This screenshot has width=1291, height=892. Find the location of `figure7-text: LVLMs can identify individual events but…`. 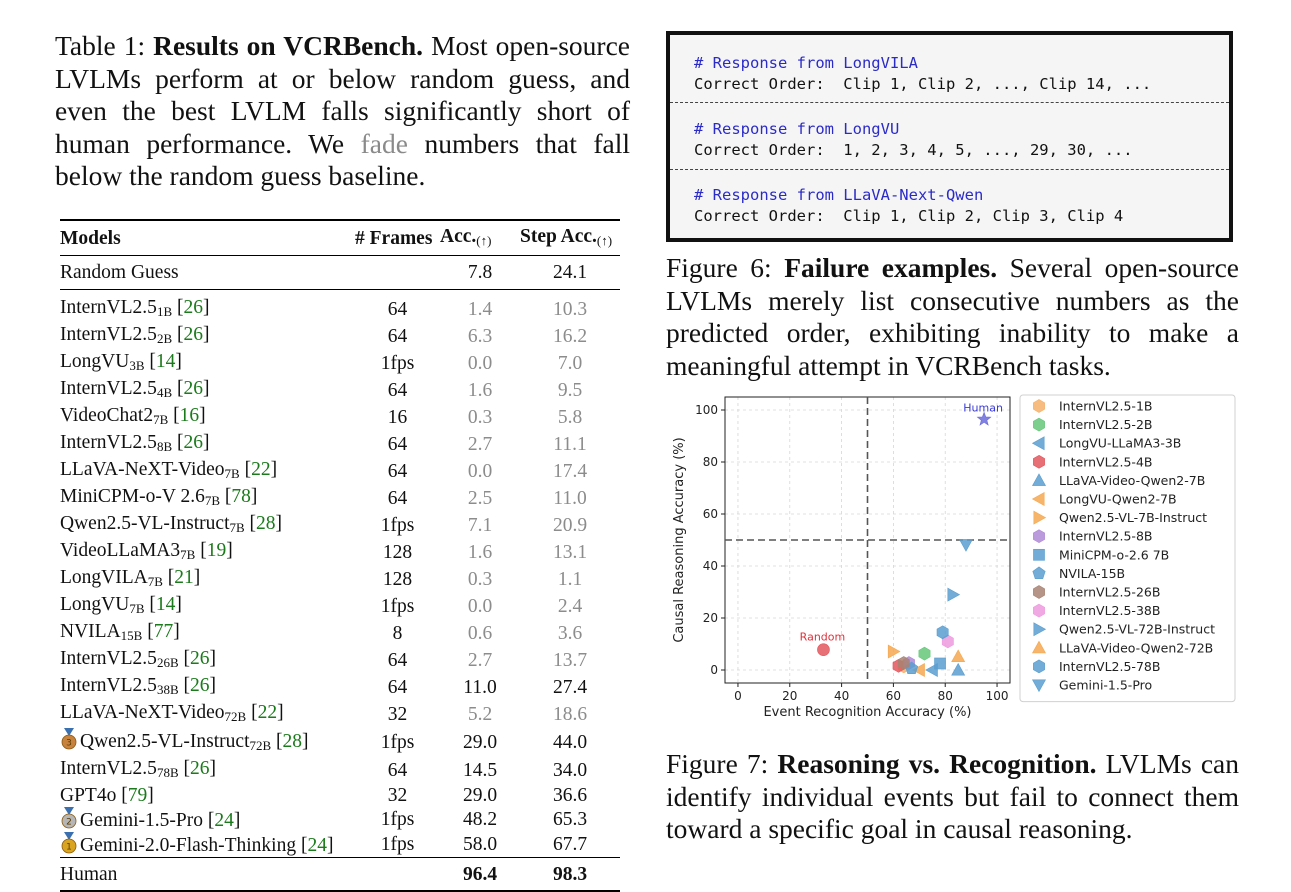

figure7-text: LVLMs can identify individual events but… is located at coordinates (952, 796).